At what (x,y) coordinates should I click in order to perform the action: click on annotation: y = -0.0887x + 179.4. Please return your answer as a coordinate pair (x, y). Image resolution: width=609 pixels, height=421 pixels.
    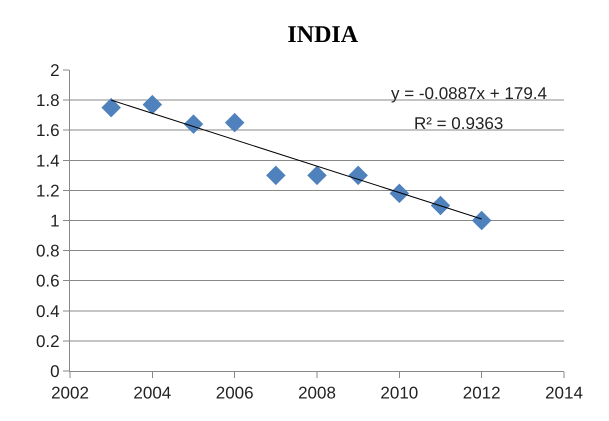
    Looking at the image, I should click on (469, 93).